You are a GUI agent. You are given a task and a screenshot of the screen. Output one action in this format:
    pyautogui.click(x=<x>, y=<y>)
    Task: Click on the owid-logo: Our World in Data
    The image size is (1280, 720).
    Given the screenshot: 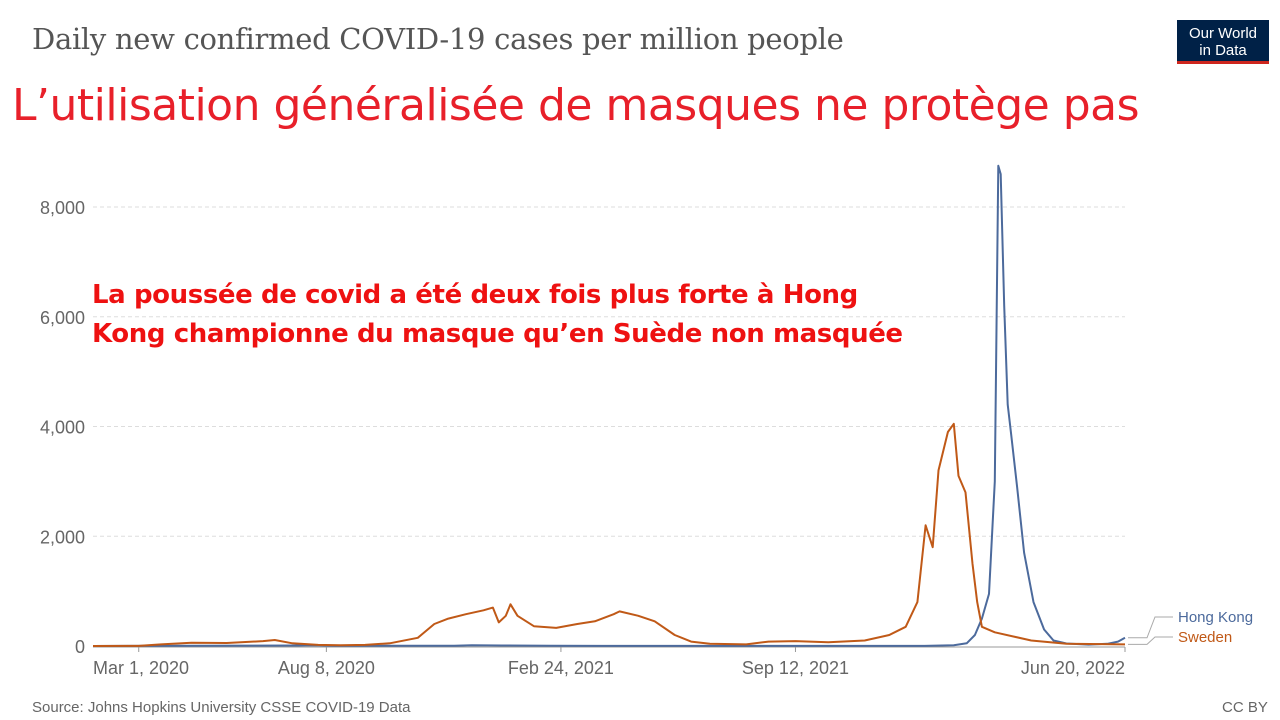 What is the action you would take?
    pyautogui.click(x=1223, y=42)
    